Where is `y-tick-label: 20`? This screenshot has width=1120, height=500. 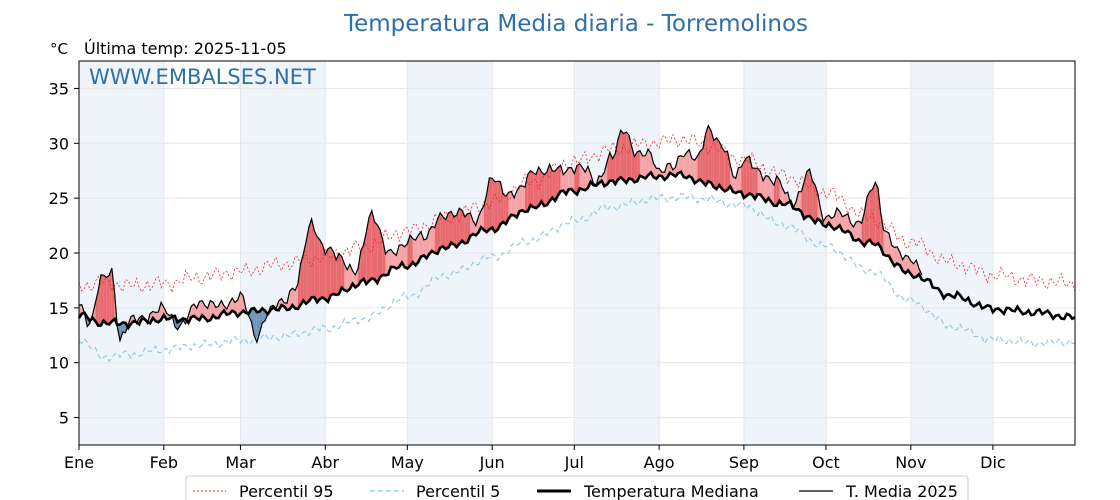 y-tick-label: 20 is located at coordinates (59, 253).